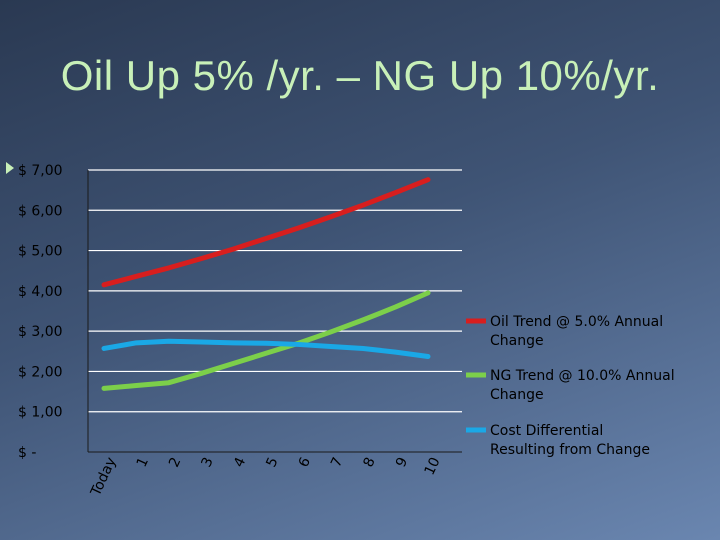  Describe the element at coordinates (570, 440) in the screenshot. I see `legend-label: Cost Differential Resulting from Change` at that location.